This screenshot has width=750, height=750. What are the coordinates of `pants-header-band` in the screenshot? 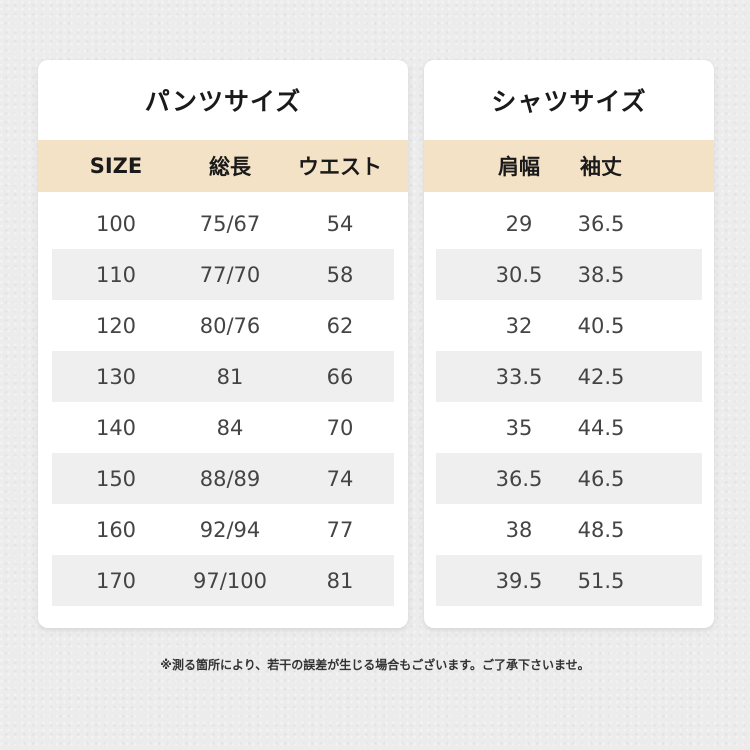 It's located at (223, 166).